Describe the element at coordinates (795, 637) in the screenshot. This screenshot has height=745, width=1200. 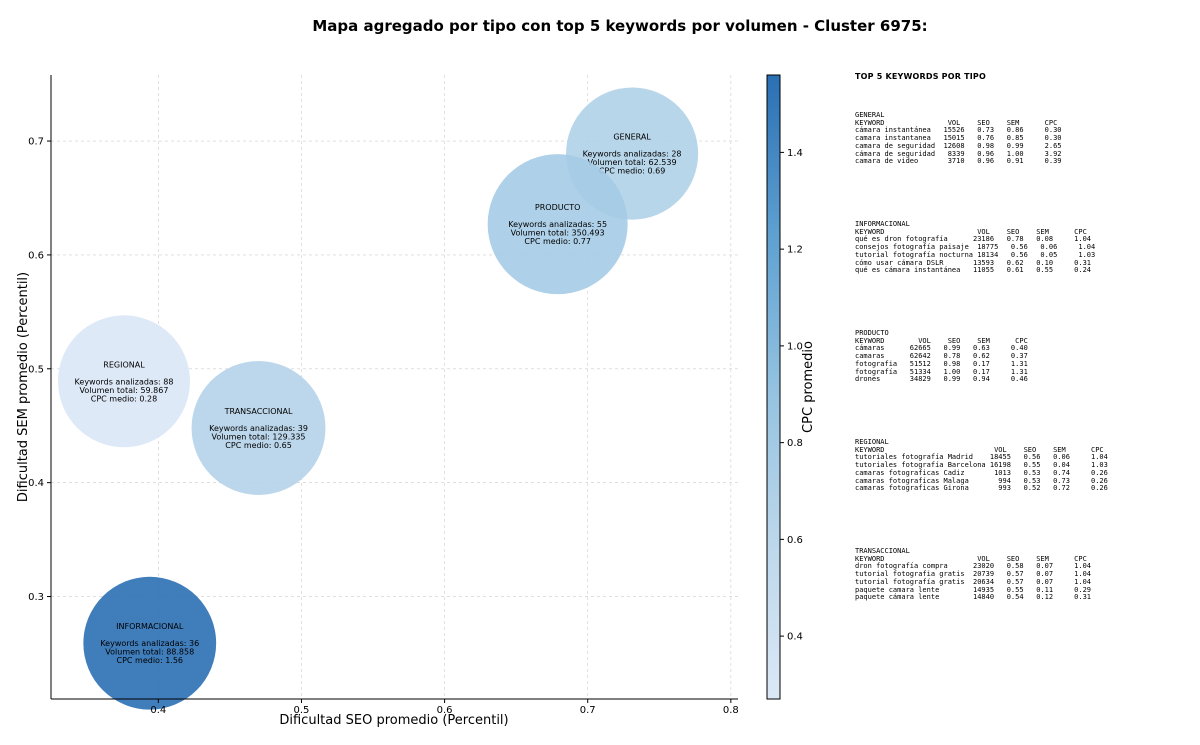
I see `colorbar-tick-label: 0.4` at that location.